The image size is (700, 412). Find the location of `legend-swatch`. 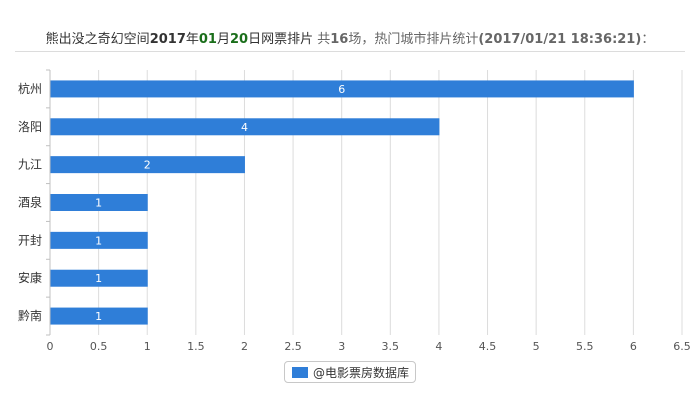

legend-swatch is located at coordinates (300, 372).